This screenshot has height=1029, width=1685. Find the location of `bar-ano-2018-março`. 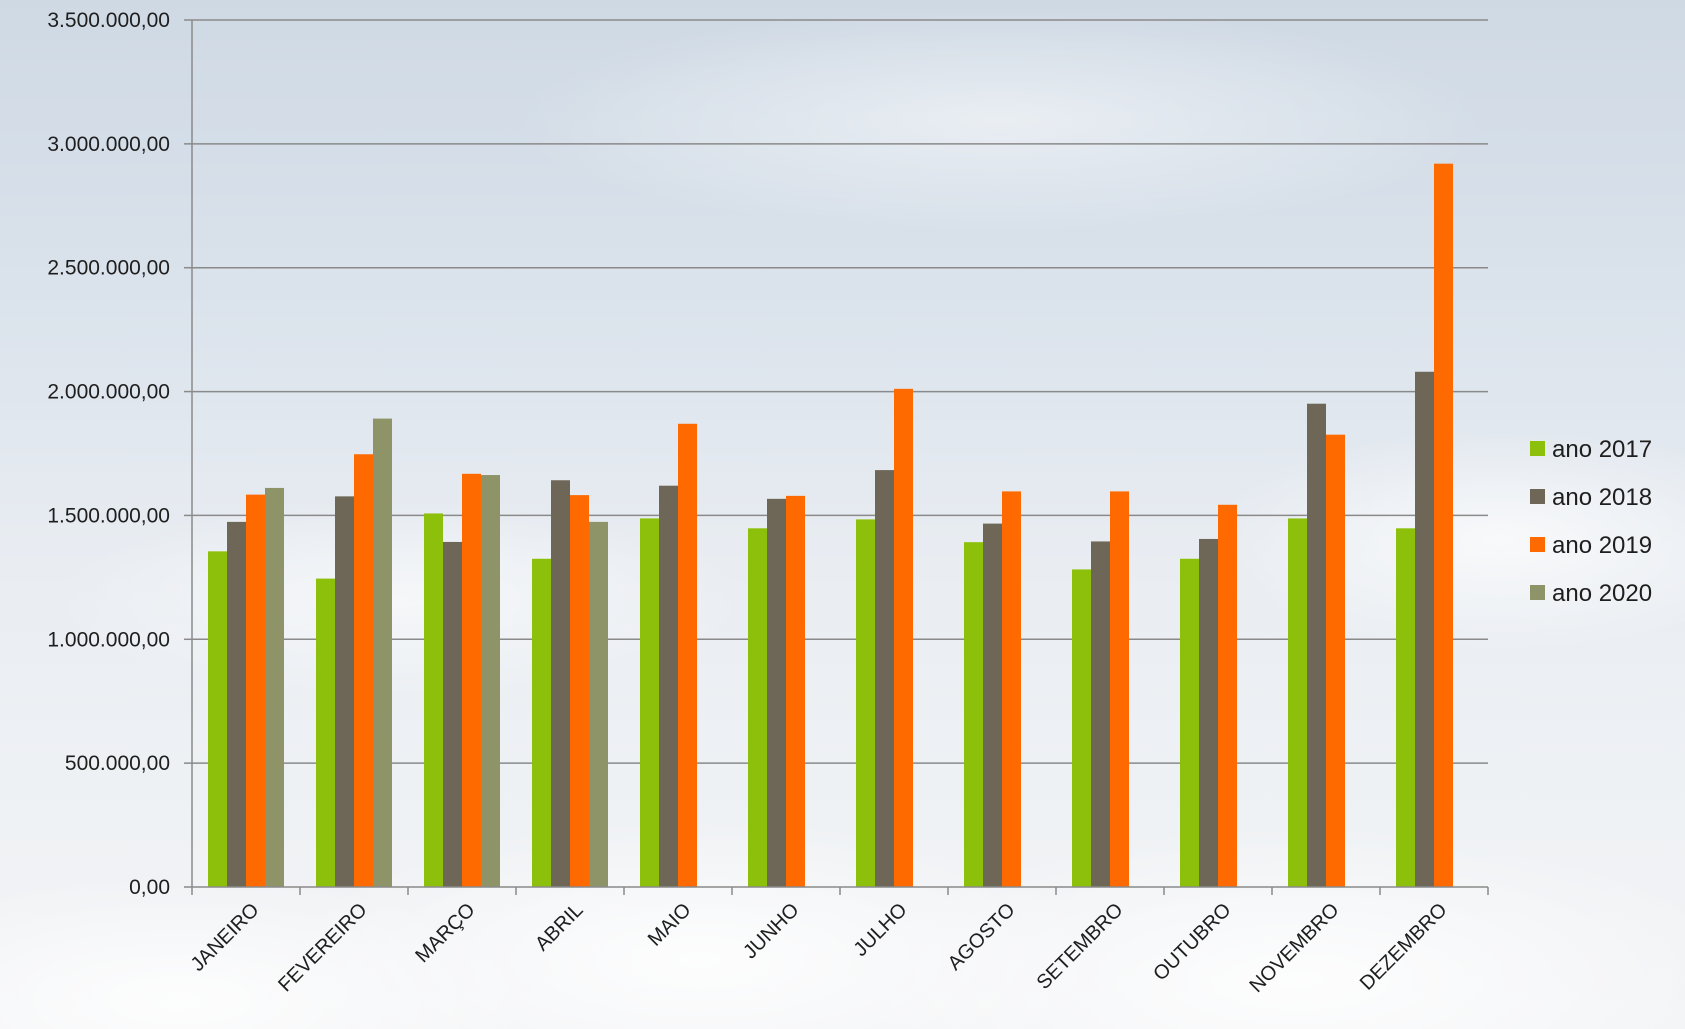

bar-ano-2018-março is located at coordinates (452, 714).